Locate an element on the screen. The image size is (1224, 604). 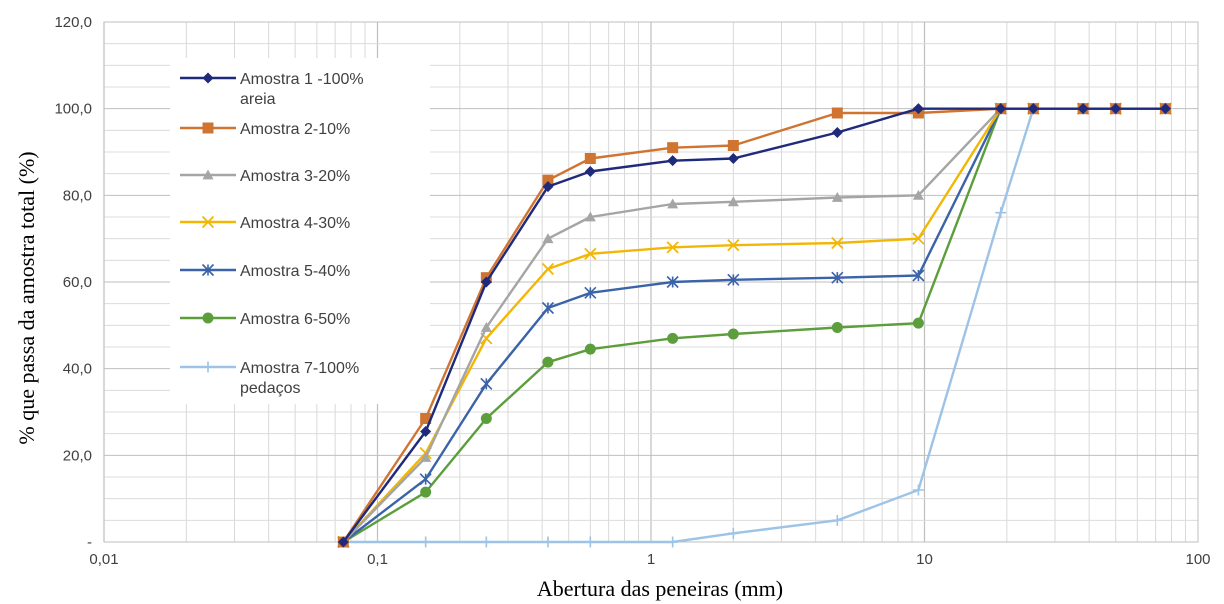
legend-label: Amostra 4-30% is located at coordinates (295, 223).